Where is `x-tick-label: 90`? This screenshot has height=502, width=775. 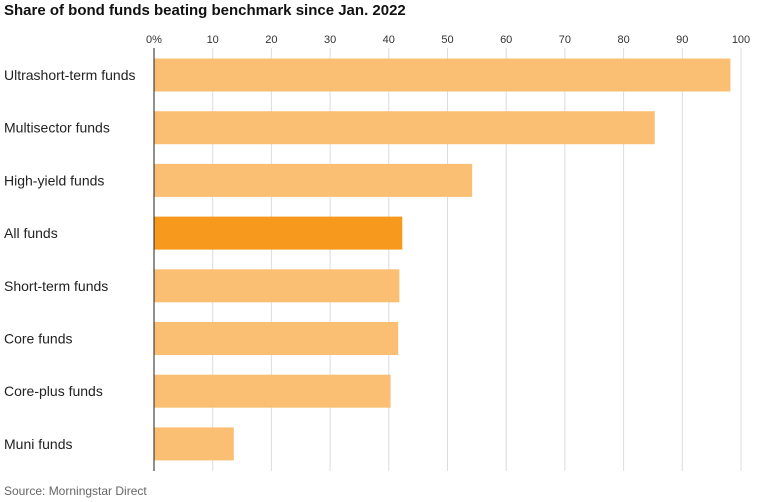 x-tick-label: 90 is located at coordinates (682, 40).